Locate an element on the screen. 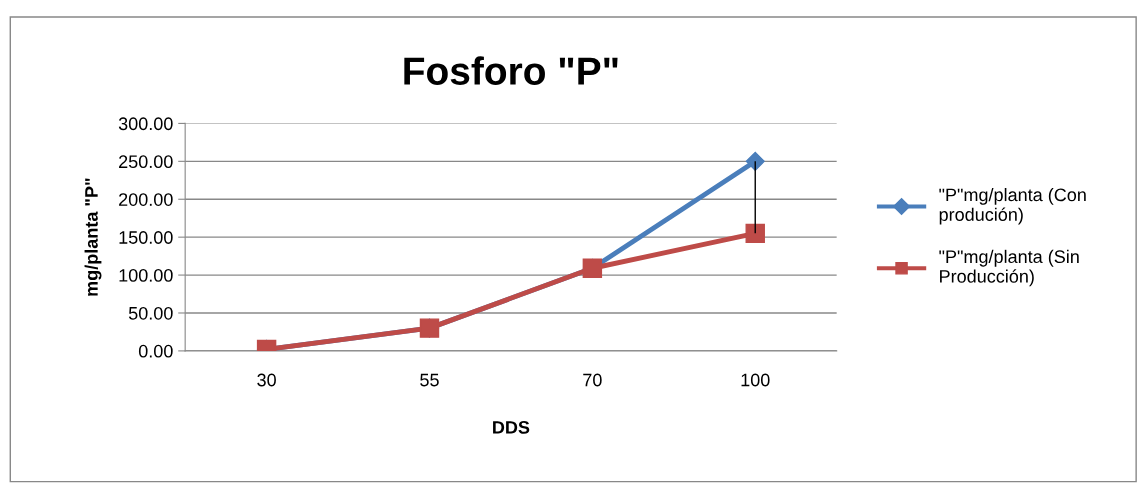 Image resolution: width=1143 pixels, height=484 pixels. x-axis-title: DDS is located at coordinates (511, 427).